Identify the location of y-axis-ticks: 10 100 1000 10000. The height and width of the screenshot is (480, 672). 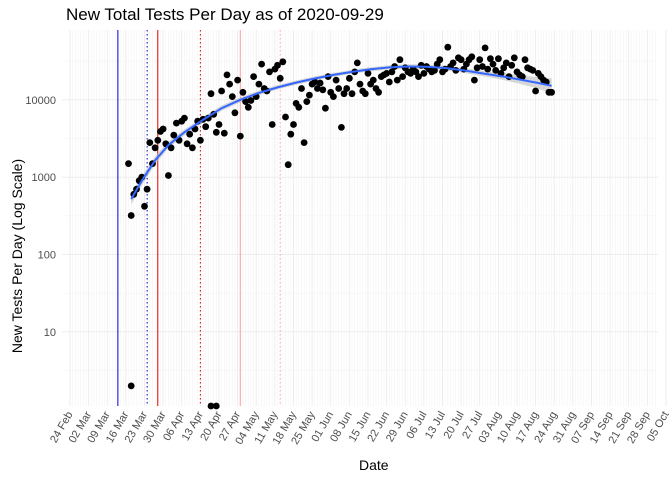
(40, 217).